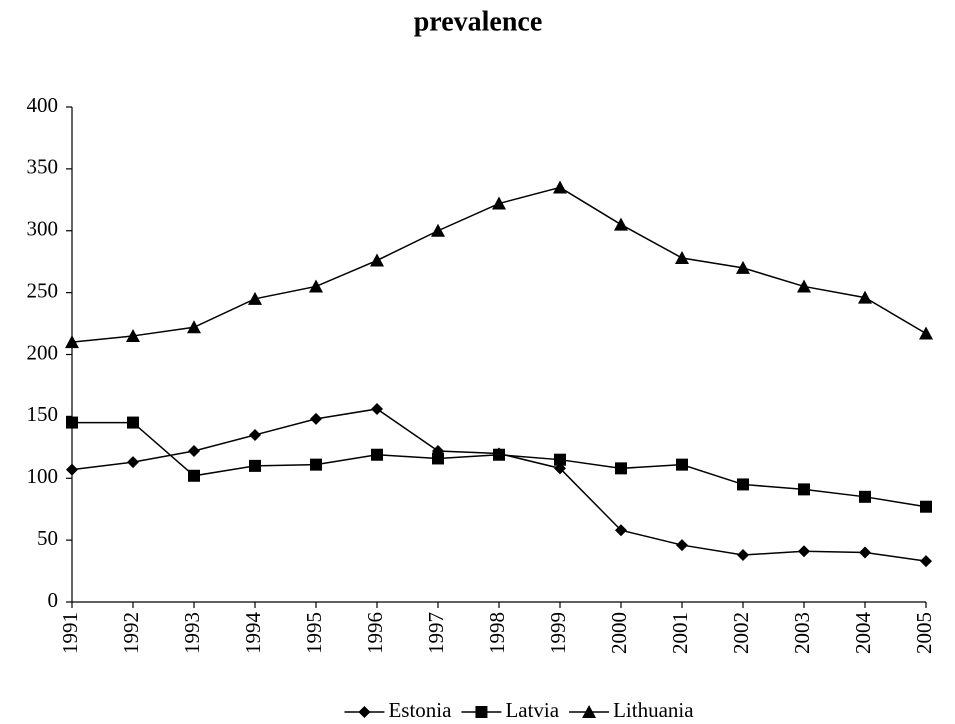 The width and height of the screenshot is (955, 724). I want to click on x-tick-label: 1997, so click(436, 633).